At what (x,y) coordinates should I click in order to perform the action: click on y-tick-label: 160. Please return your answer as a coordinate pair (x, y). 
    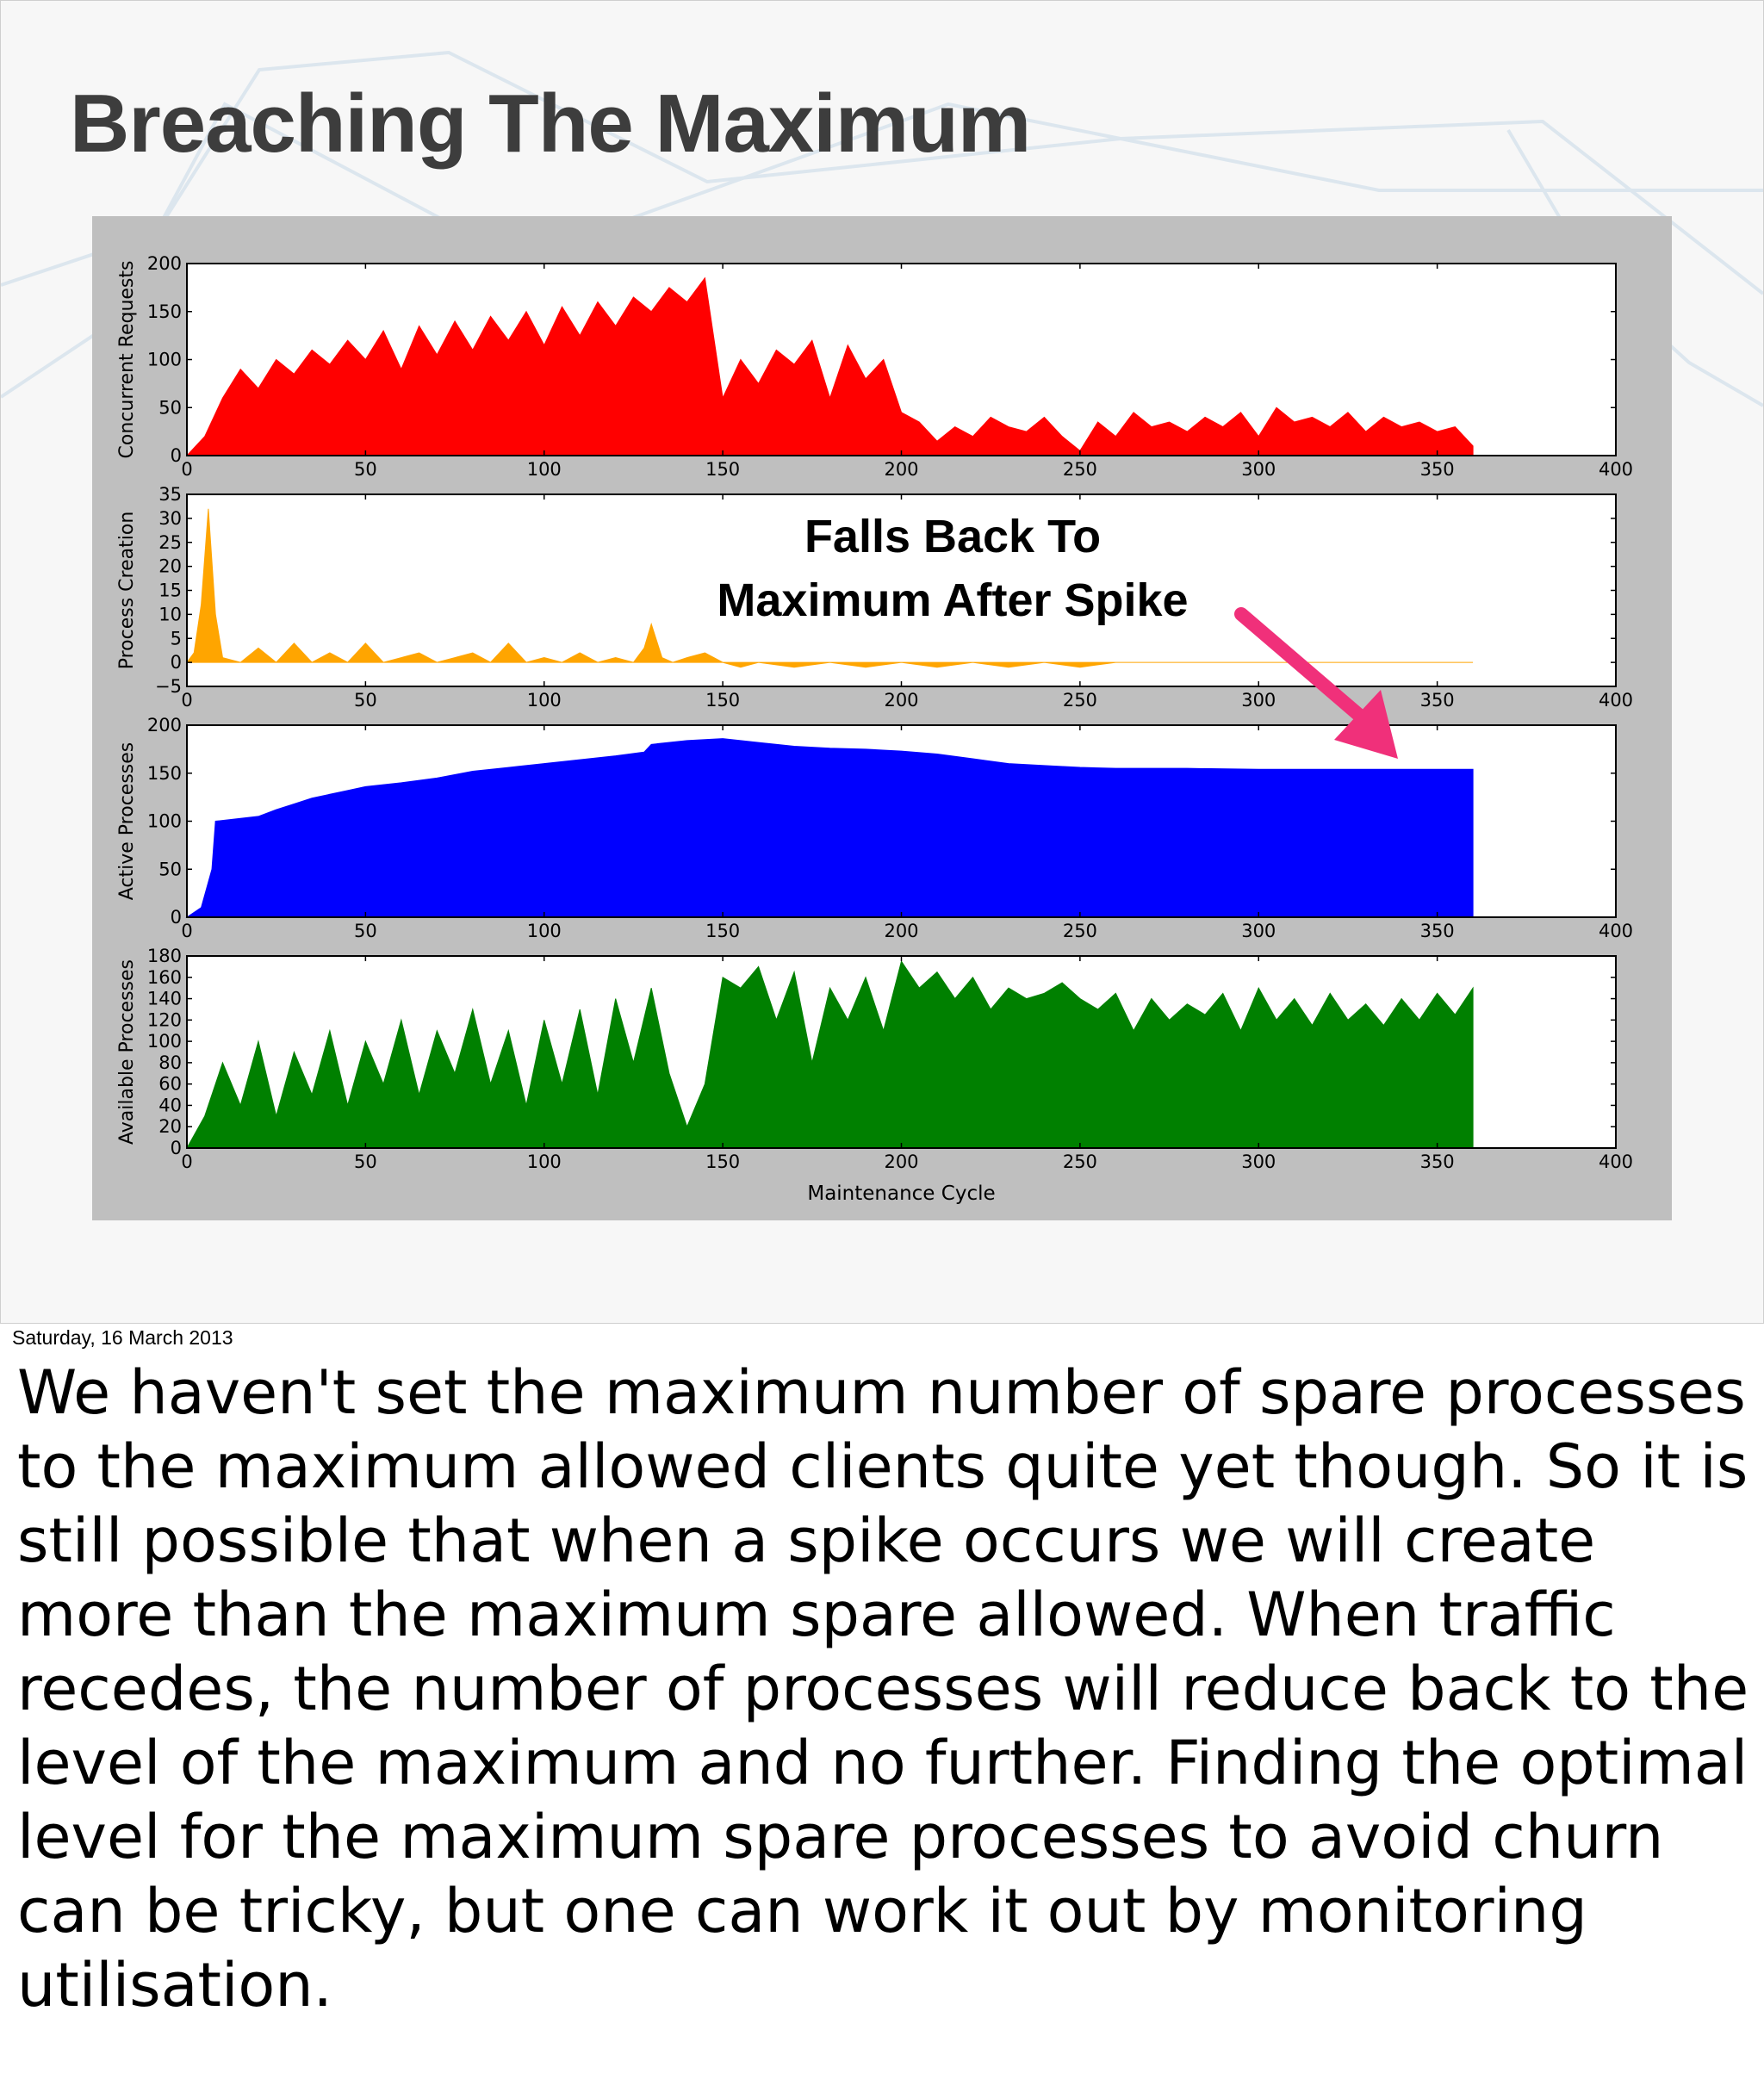
    Looking at the image, I should click on (164, 978).